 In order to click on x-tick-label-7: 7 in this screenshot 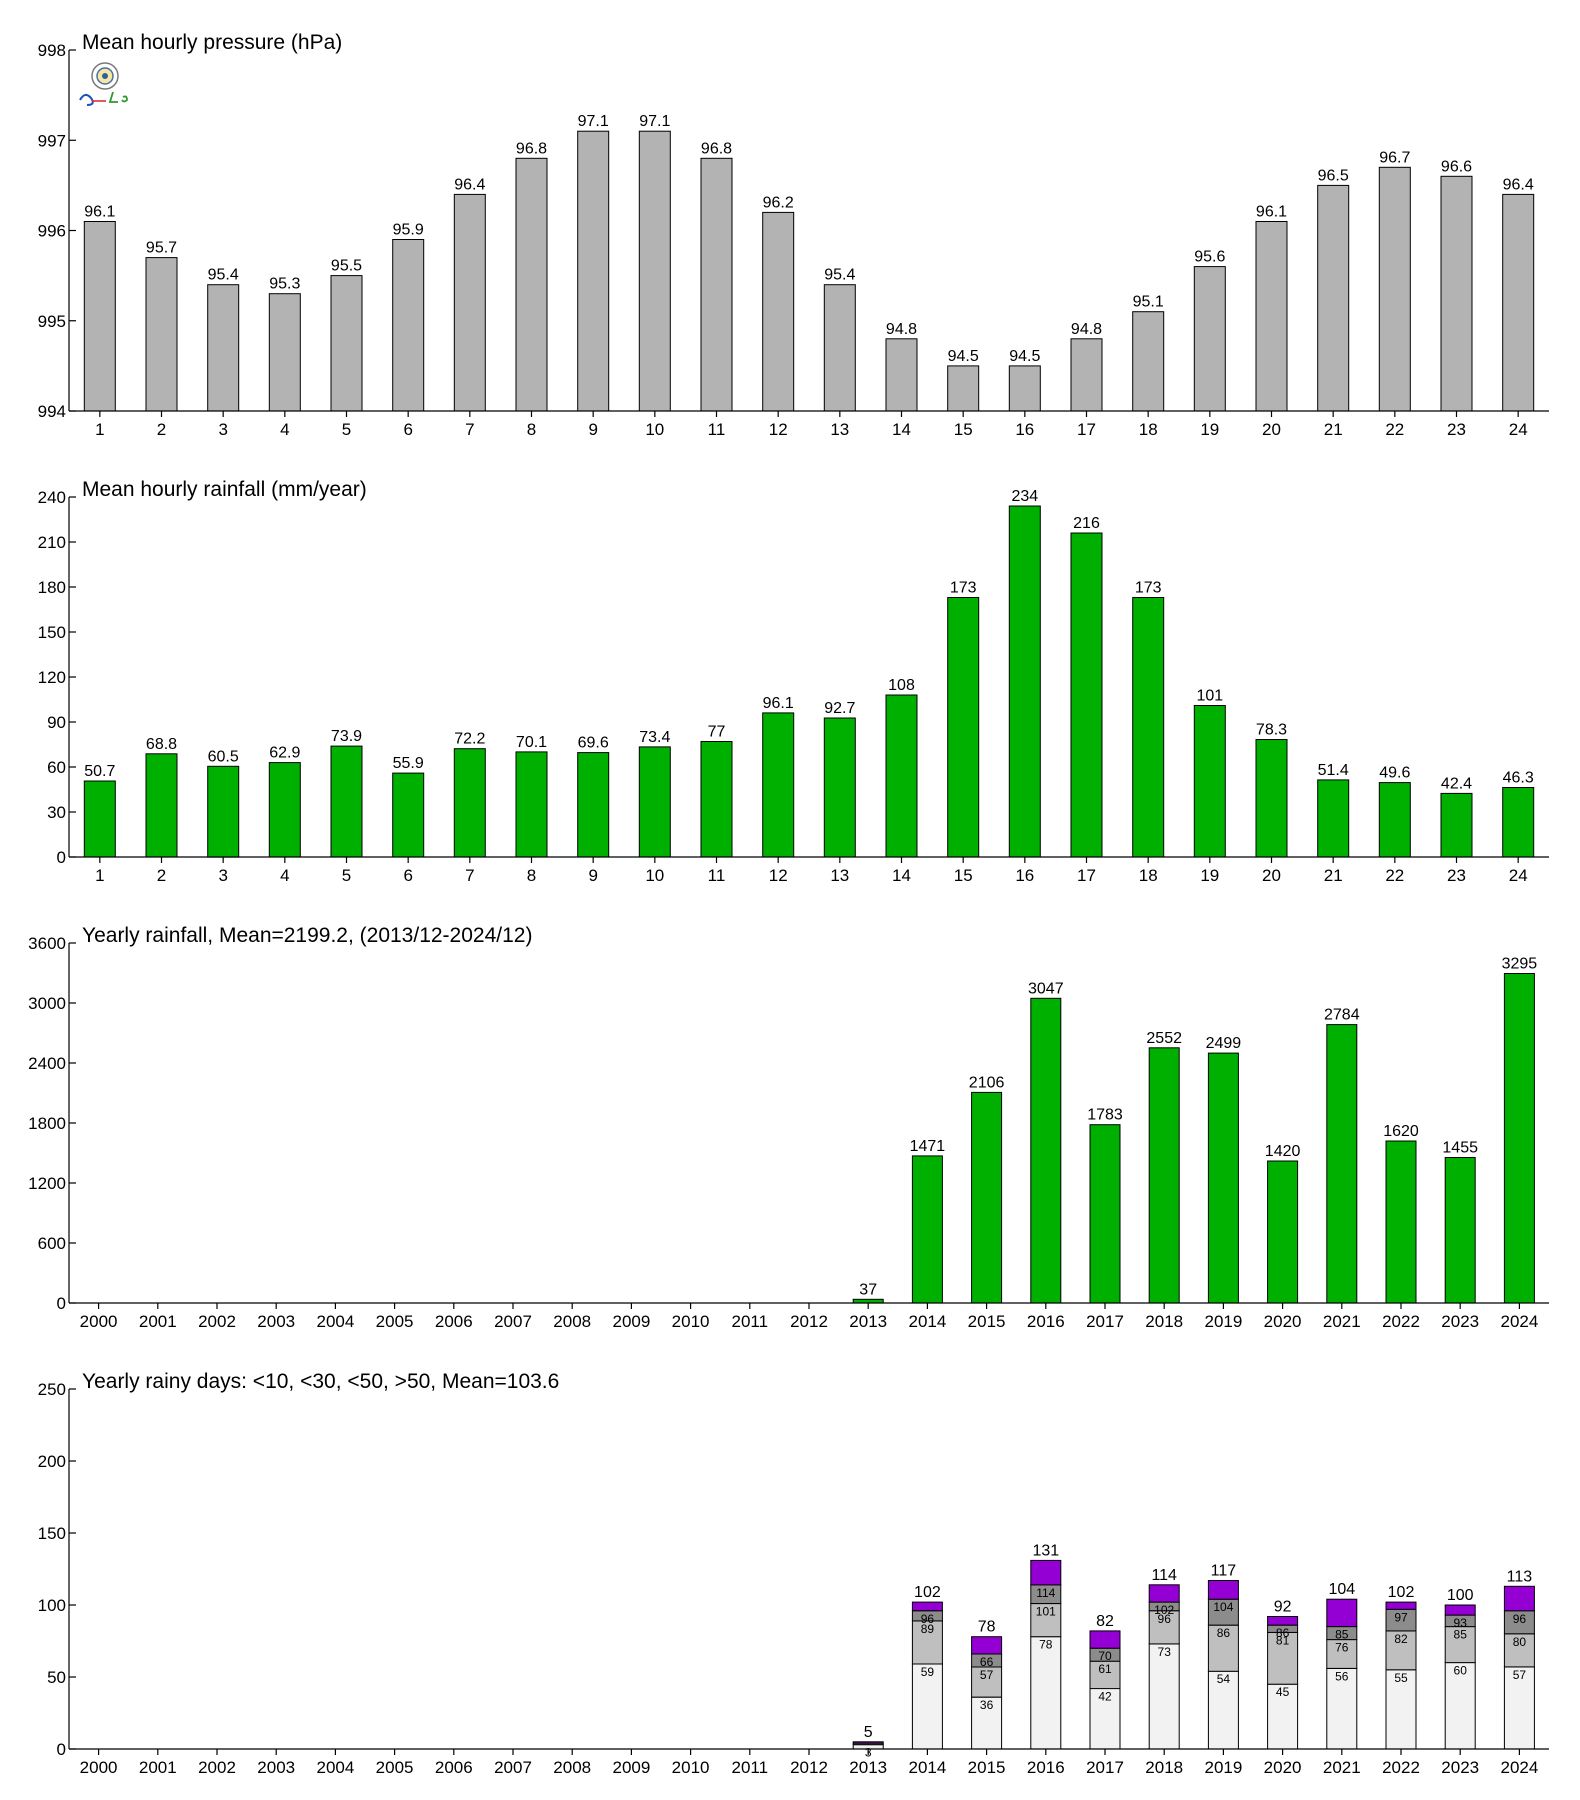, I will do `click(469, 429)`.